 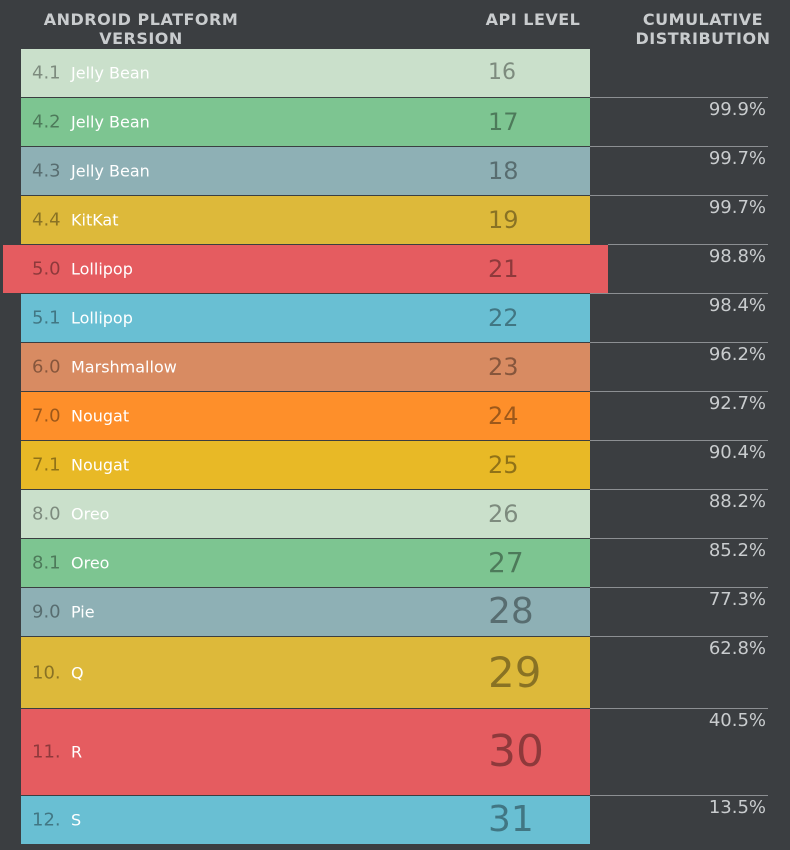 What do you see at coordinates (46, 367) in the screenshot?
I see `platform-version-number: 6.0` at bounding box center [46, 367].